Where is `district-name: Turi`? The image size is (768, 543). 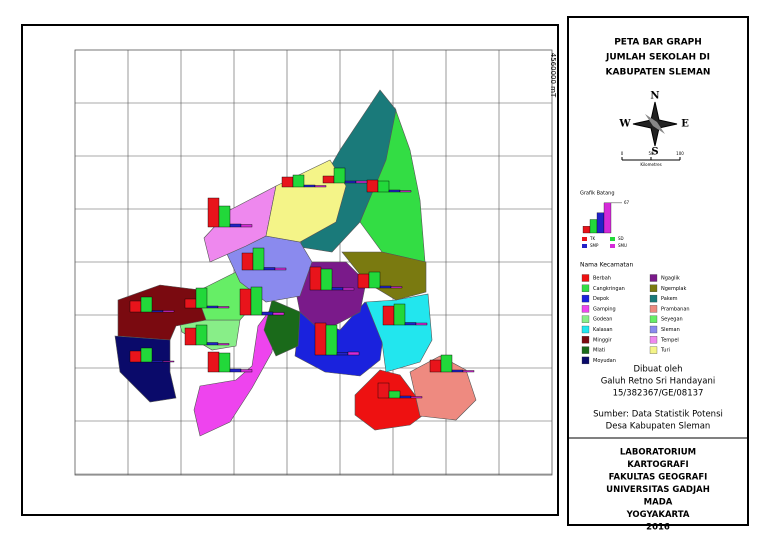 district-name: Turi is located at coordinates (665, 351).